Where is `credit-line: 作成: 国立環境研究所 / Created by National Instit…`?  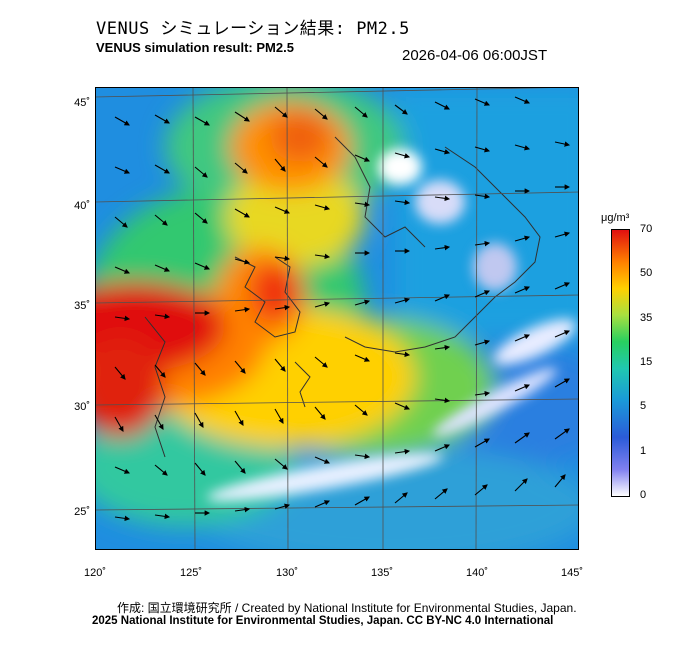
credit-line: 作成: 国立環境研究所 / Created by National Instit… is located at coordinates (347, 608).